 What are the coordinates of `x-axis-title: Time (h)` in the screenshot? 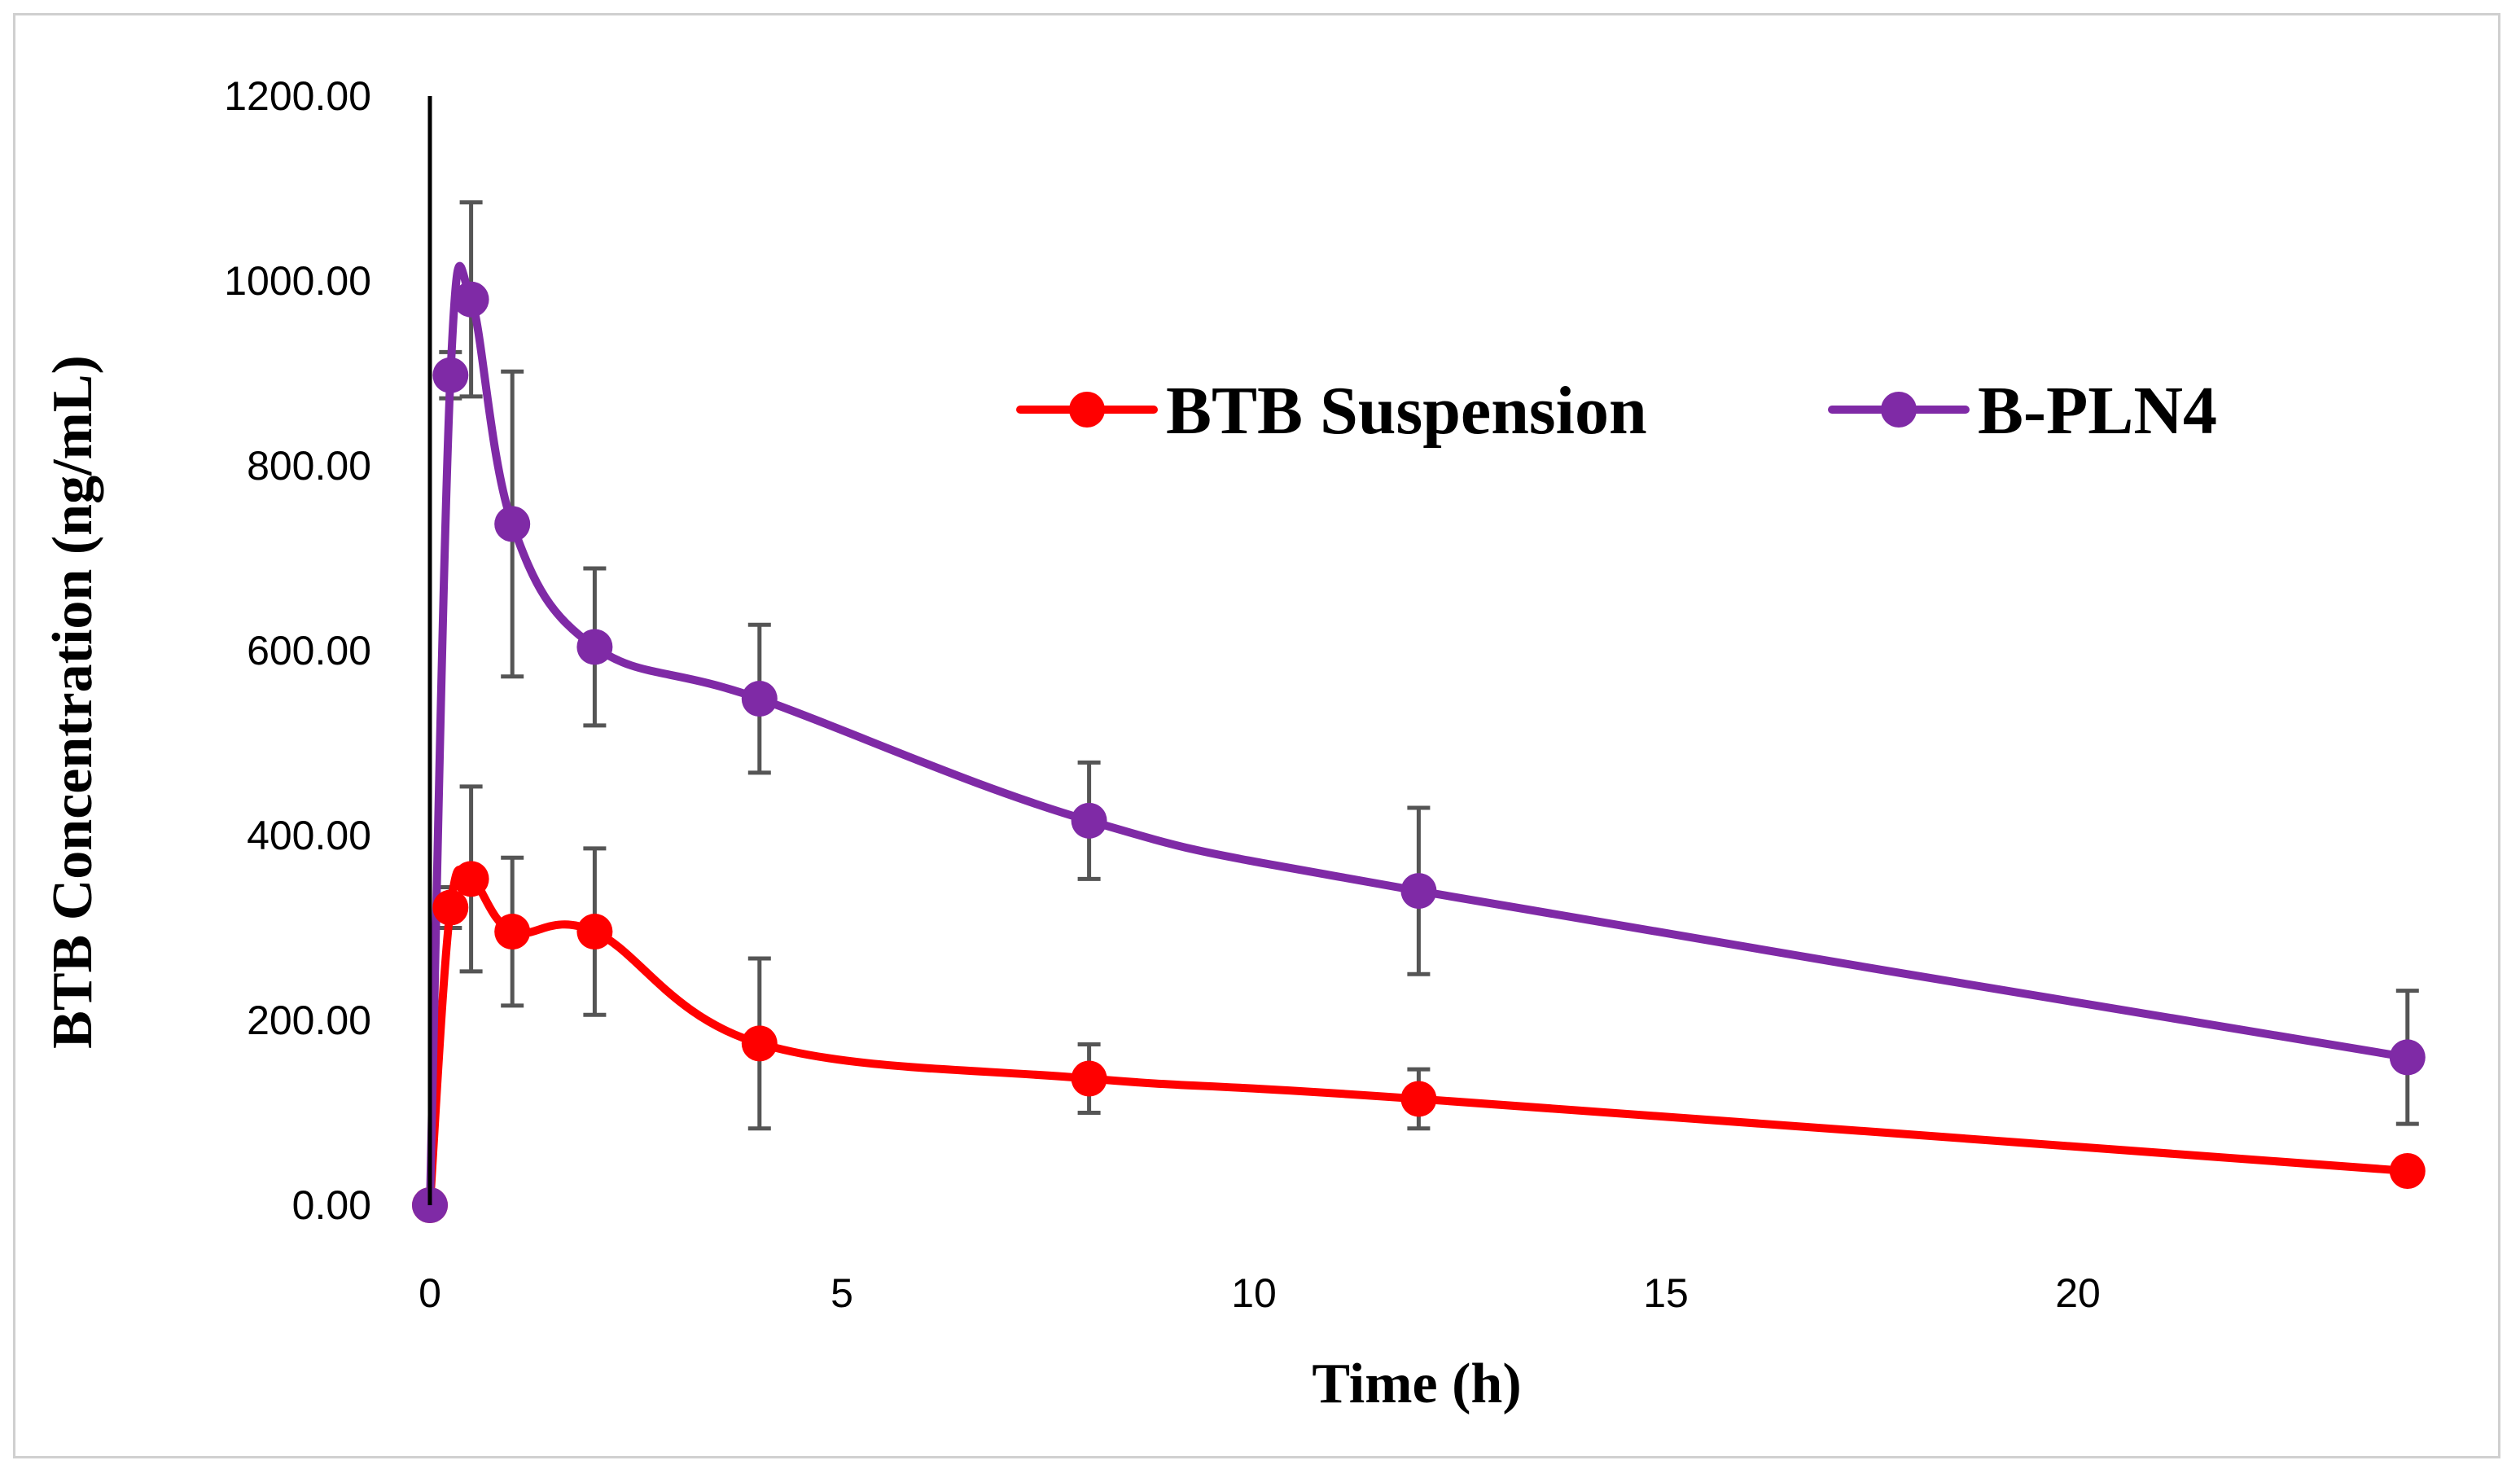 It's located at (1416, 1384).